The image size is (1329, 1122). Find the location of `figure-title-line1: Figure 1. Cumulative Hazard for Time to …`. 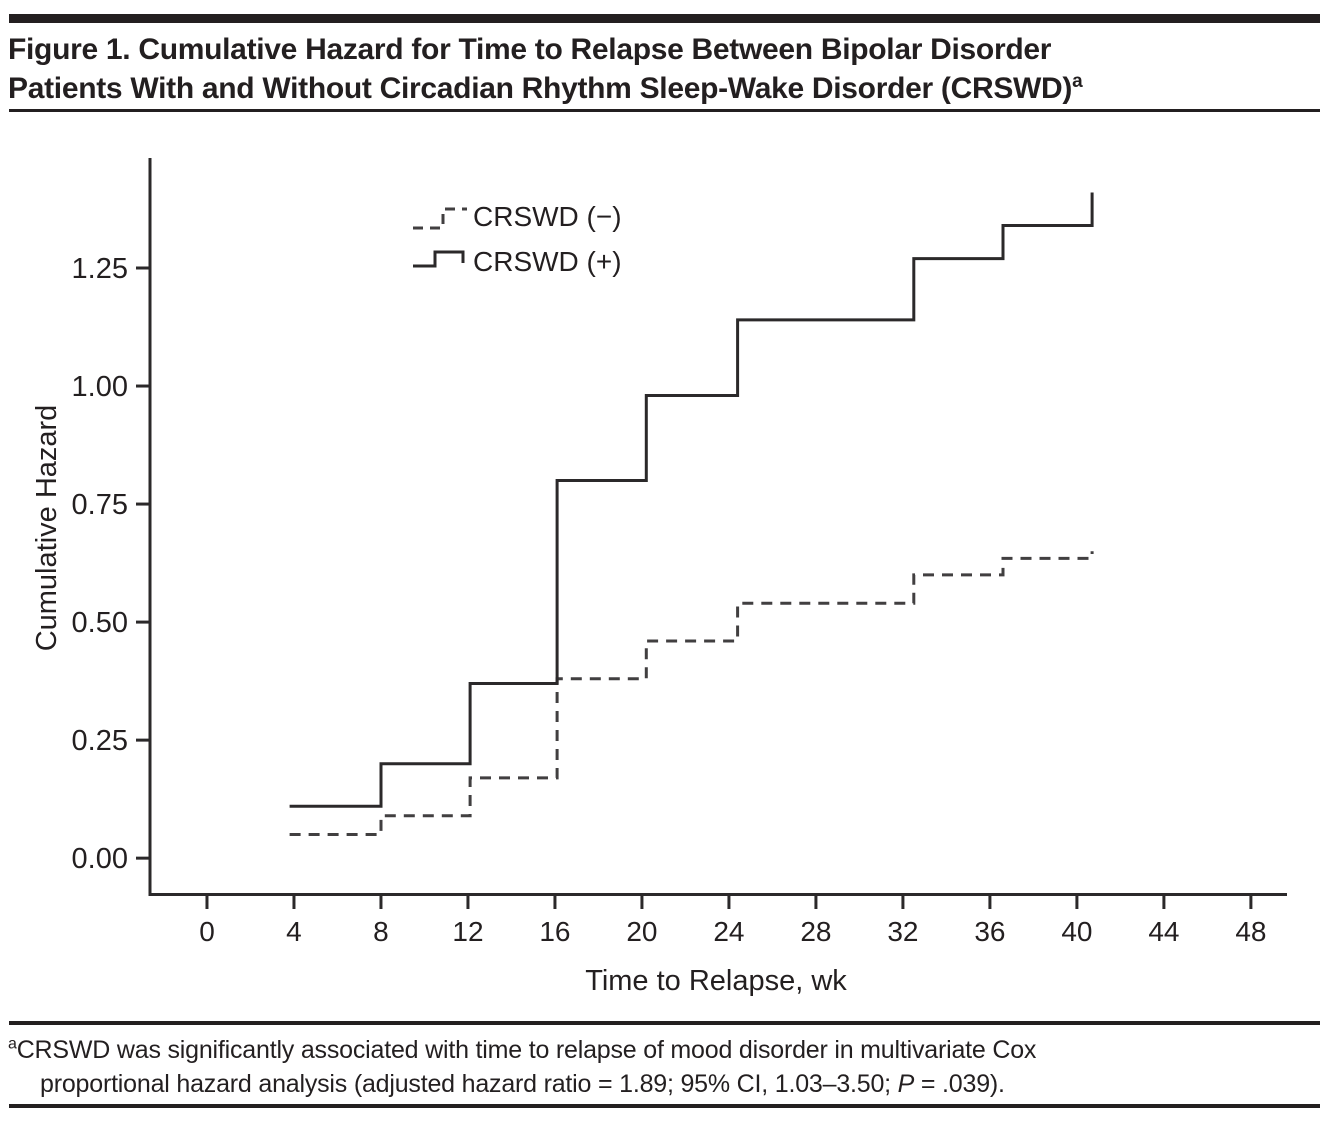

figure-title-line1: Figure 1. Cumulative Hazard for Time to … is located at coordinates (530, 49).